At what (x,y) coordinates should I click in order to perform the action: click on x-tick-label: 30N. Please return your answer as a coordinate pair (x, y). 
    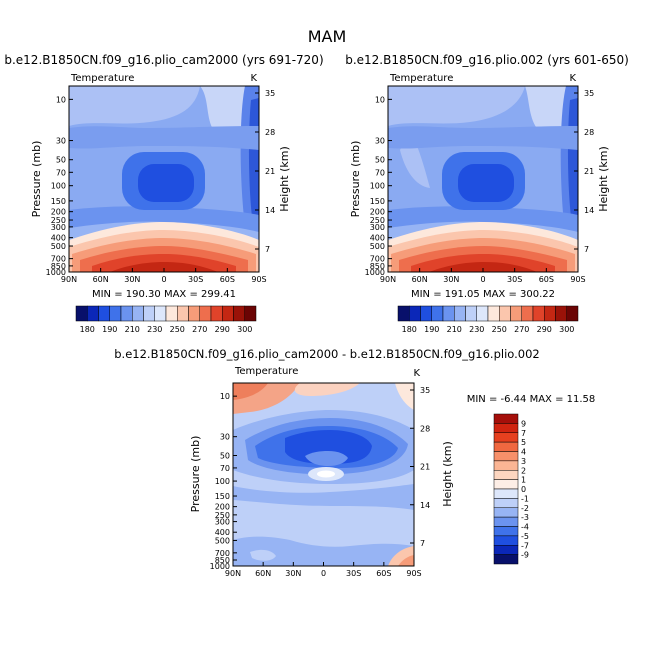
    Looking at the image, I should click on (132, 279).